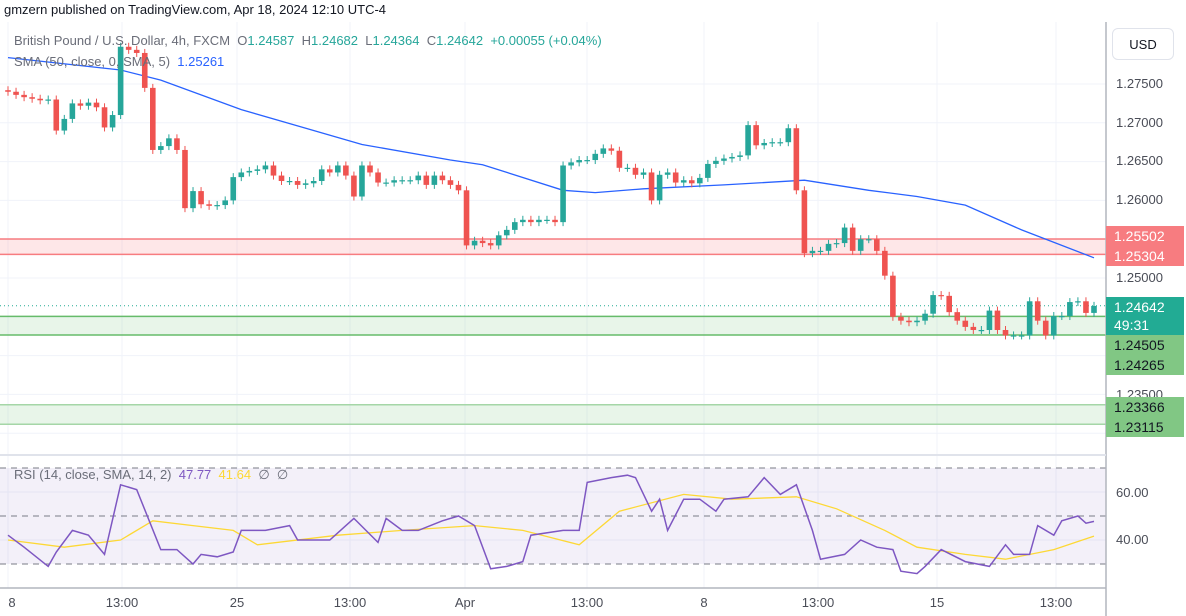 Image resolution: width=1186 pixels, height=616 pixels. What do you see at coordinates (704, 602) in the screenshot?
I see `time-tick: 8` at bounding box center [704, 602].